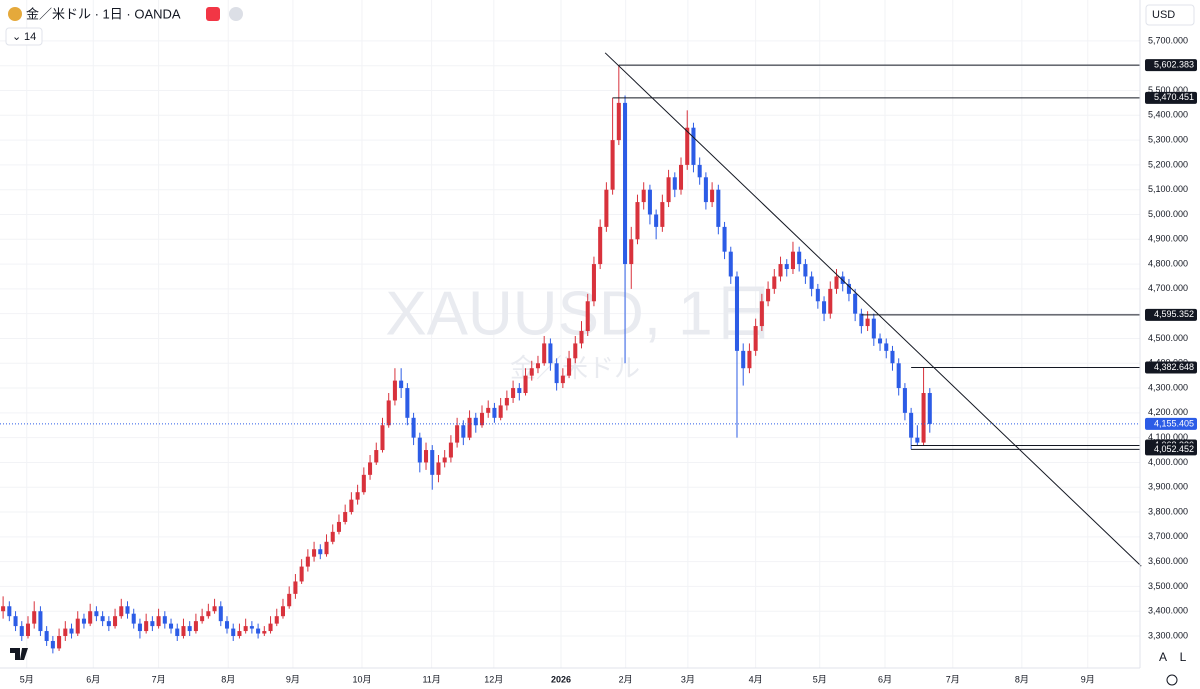 The width and height of the screenshot is (1200, 689). I want to click on y-tick-label: 4,800.000, so click(1168, 263).